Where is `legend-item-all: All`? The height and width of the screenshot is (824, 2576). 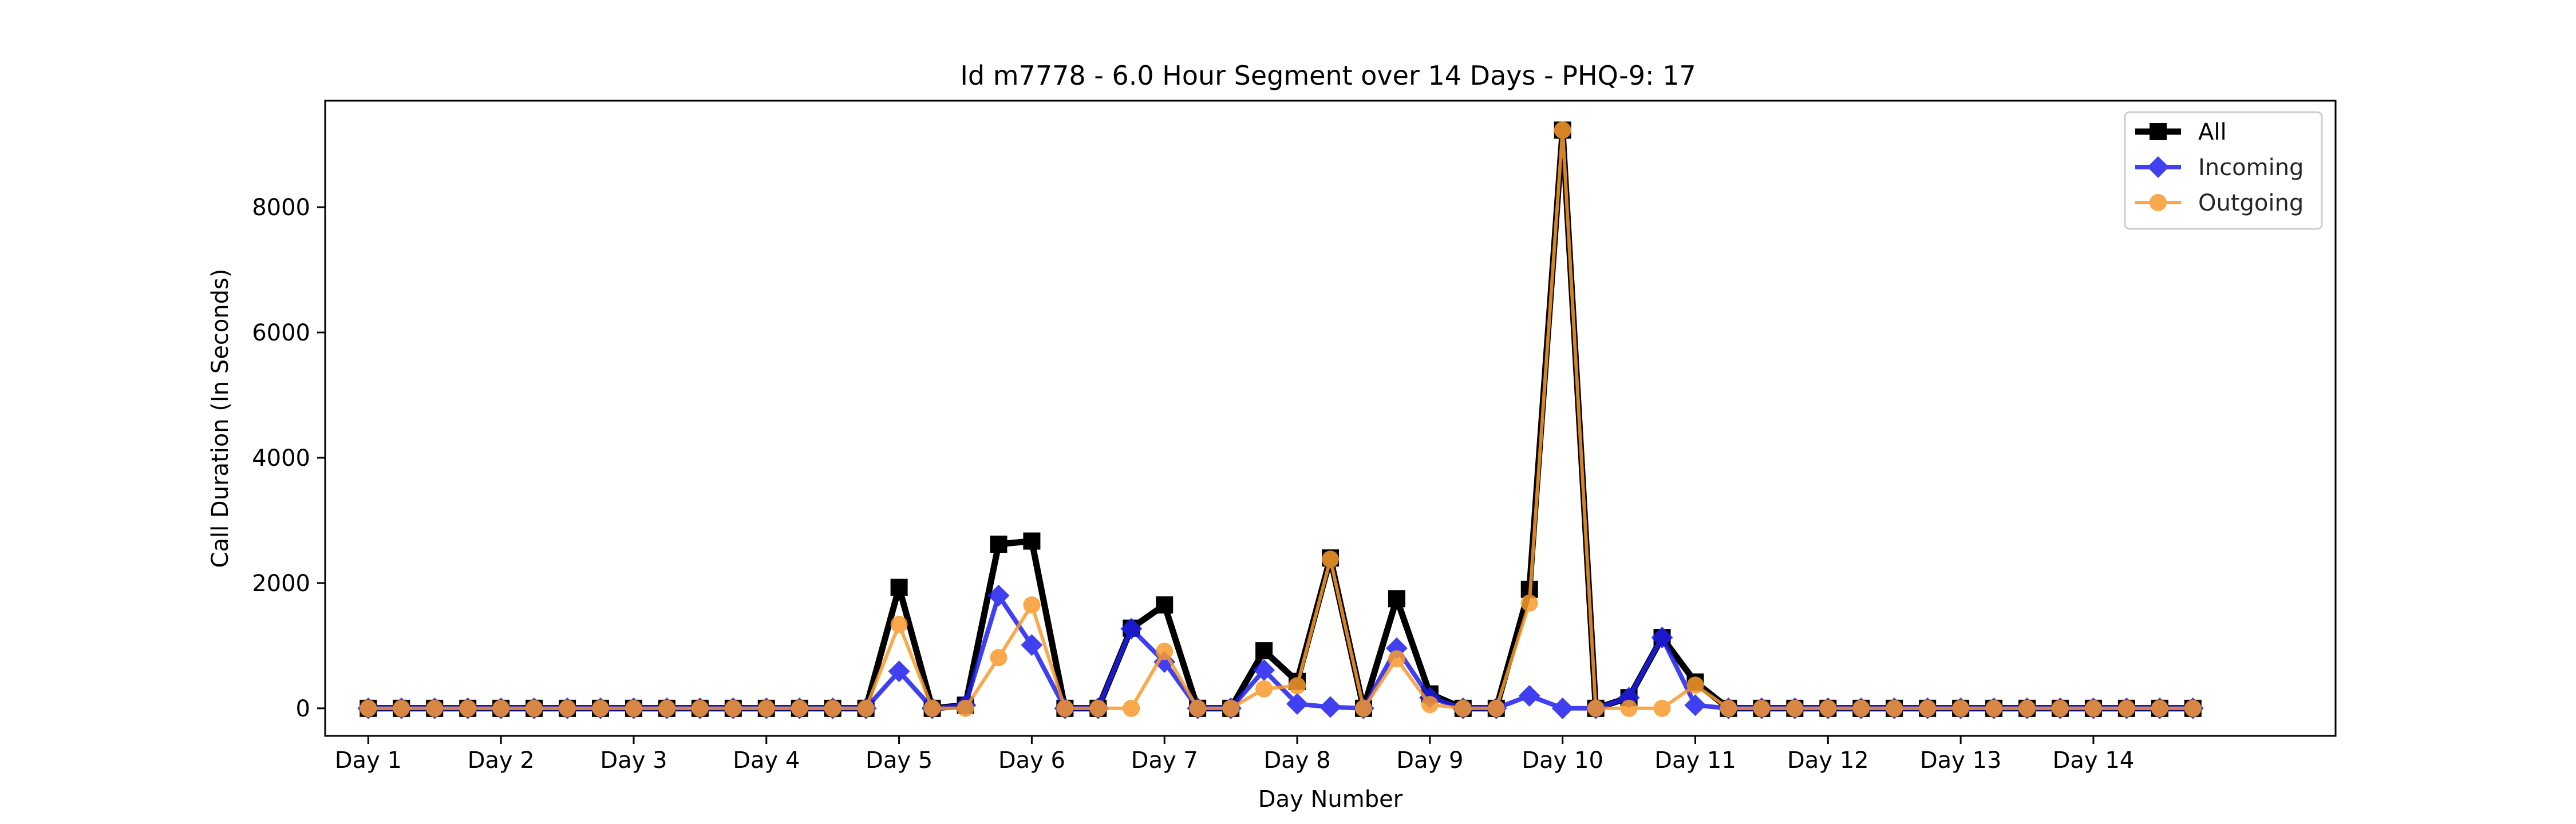
legend-item-all: All is located at coordinates (2181, 132).